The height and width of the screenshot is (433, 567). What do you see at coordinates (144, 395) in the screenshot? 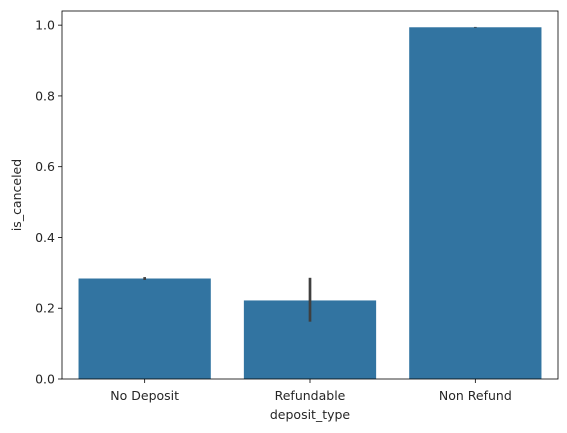
I see `x-tick-label-0: No Deposit` at bounding box center [144, 395].